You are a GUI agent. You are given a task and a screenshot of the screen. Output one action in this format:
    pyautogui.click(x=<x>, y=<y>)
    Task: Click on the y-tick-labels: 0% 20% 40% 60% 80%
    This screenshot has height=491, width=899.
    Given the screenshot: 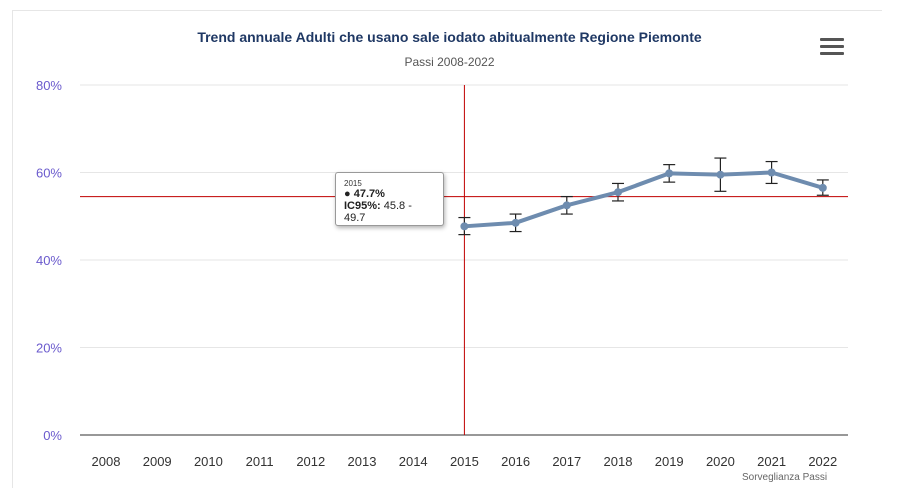 What is the action you would take?
    pyautogui.click(x=49, y=260)
    